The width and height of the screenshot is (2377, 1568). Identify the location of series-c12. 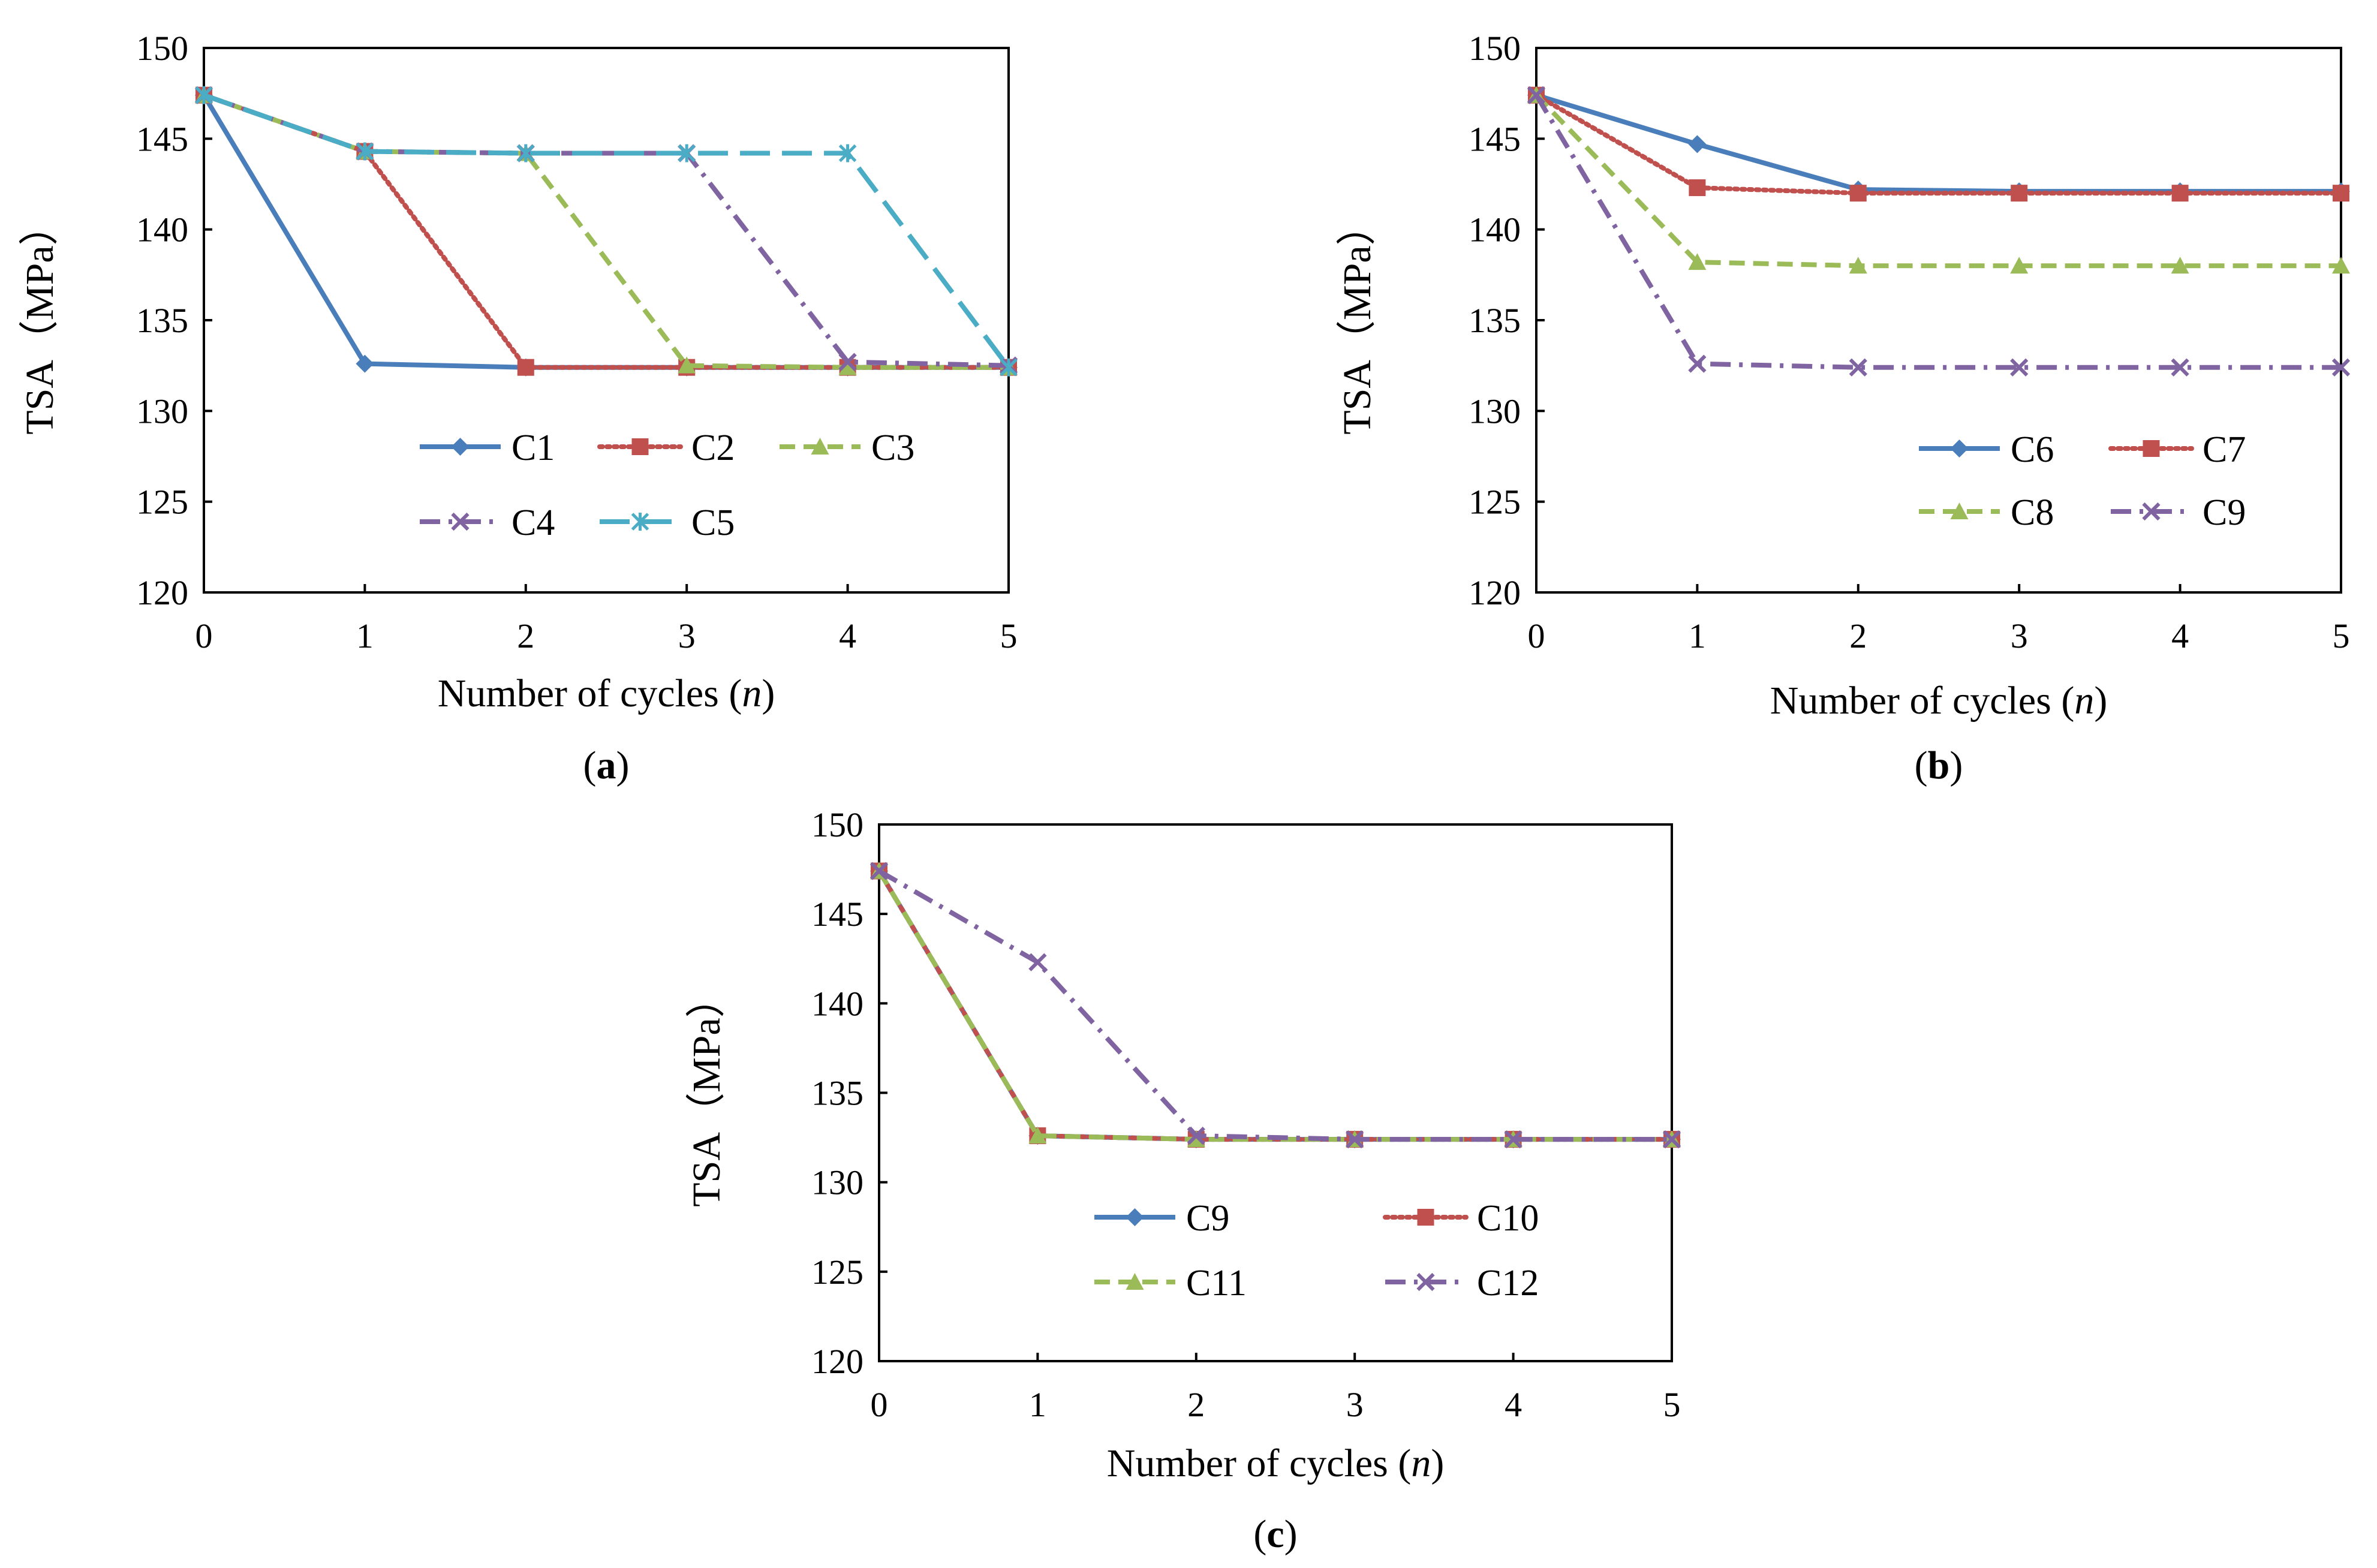
(1275, 1005).